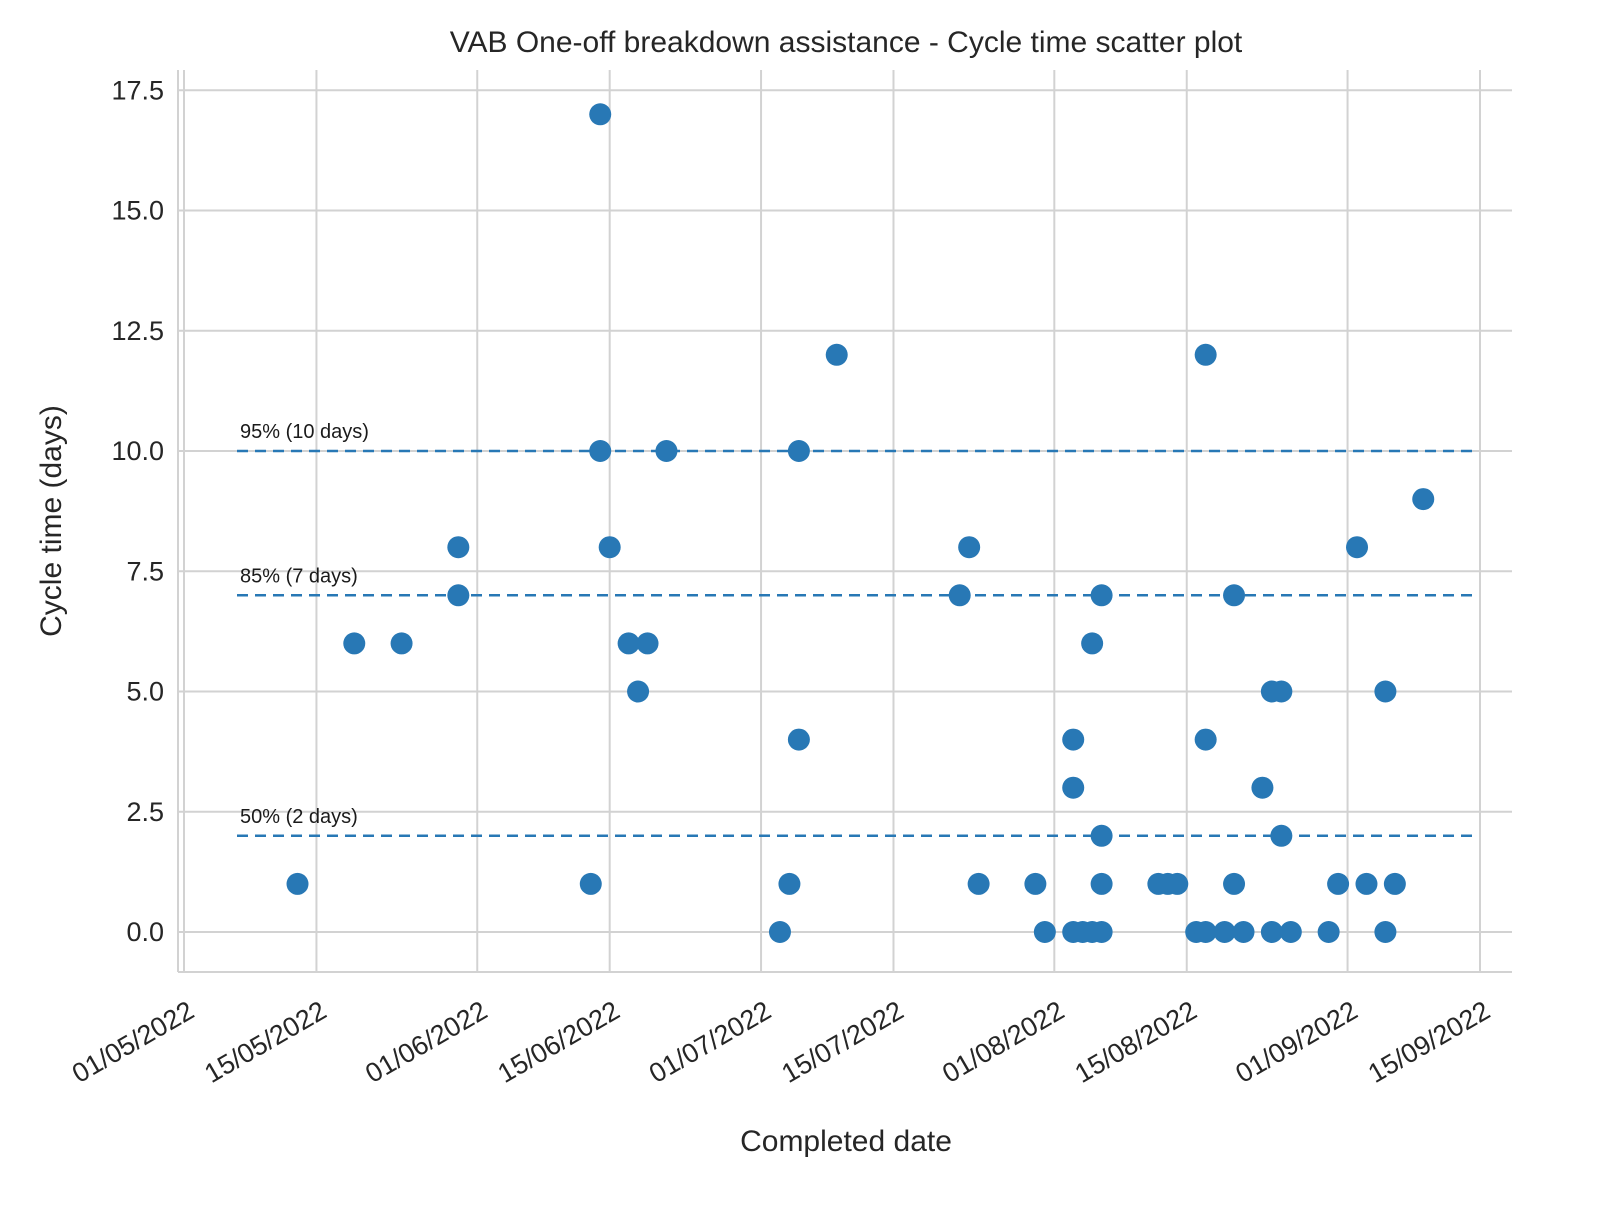 This screenshot has width=1600, height=1217. What do you see at coordinates (304, 432) in the screenshot?
I see `percentile-label: 95% (10 days)` at bounding box center [304, 432].